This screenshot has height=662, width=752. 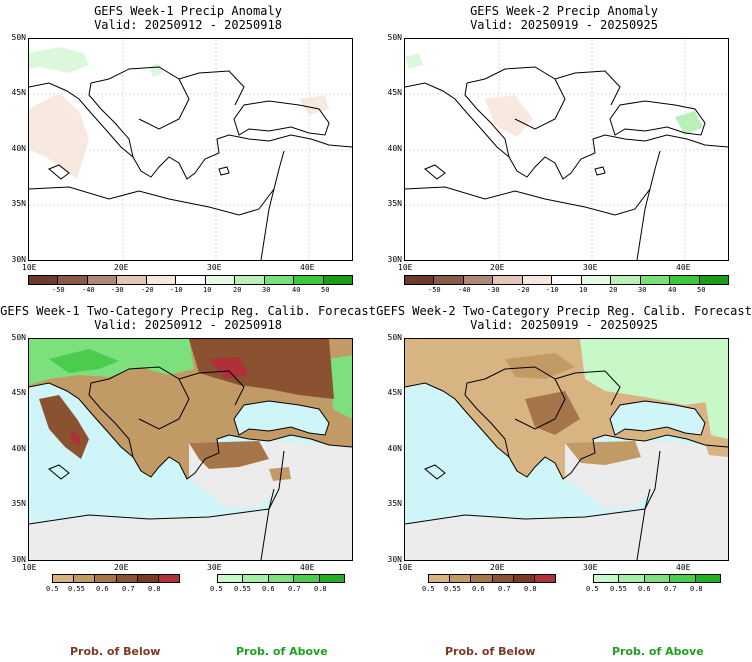 I want to click on map-week1-probability, so click(x=190, y=449).